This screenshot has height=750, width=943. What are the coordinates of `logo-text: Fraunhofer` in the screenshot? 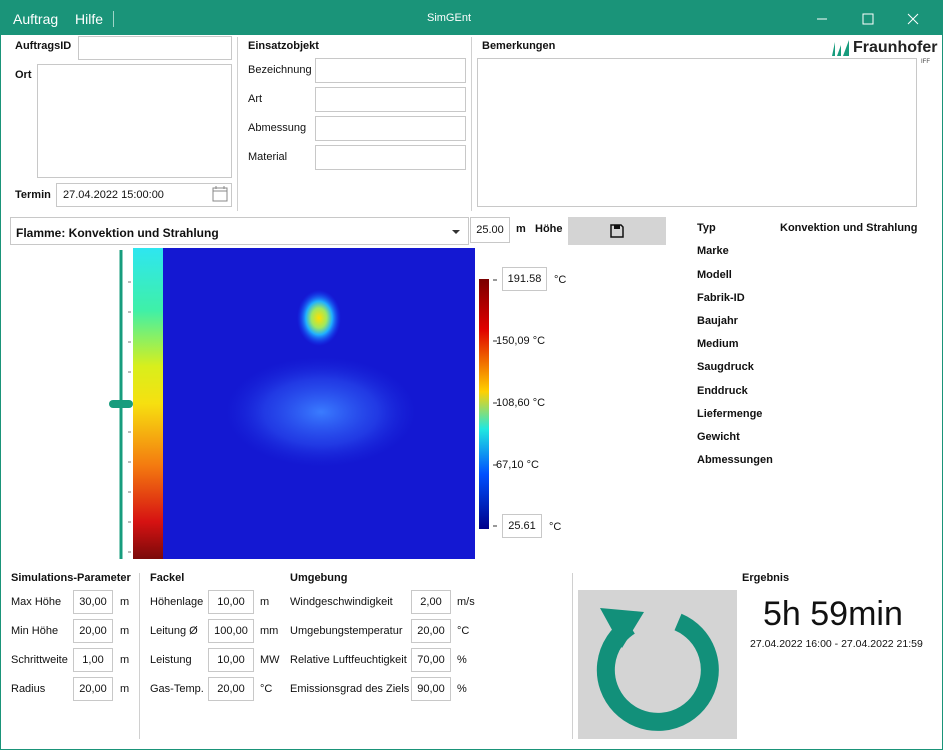 It's located at (895, 47).